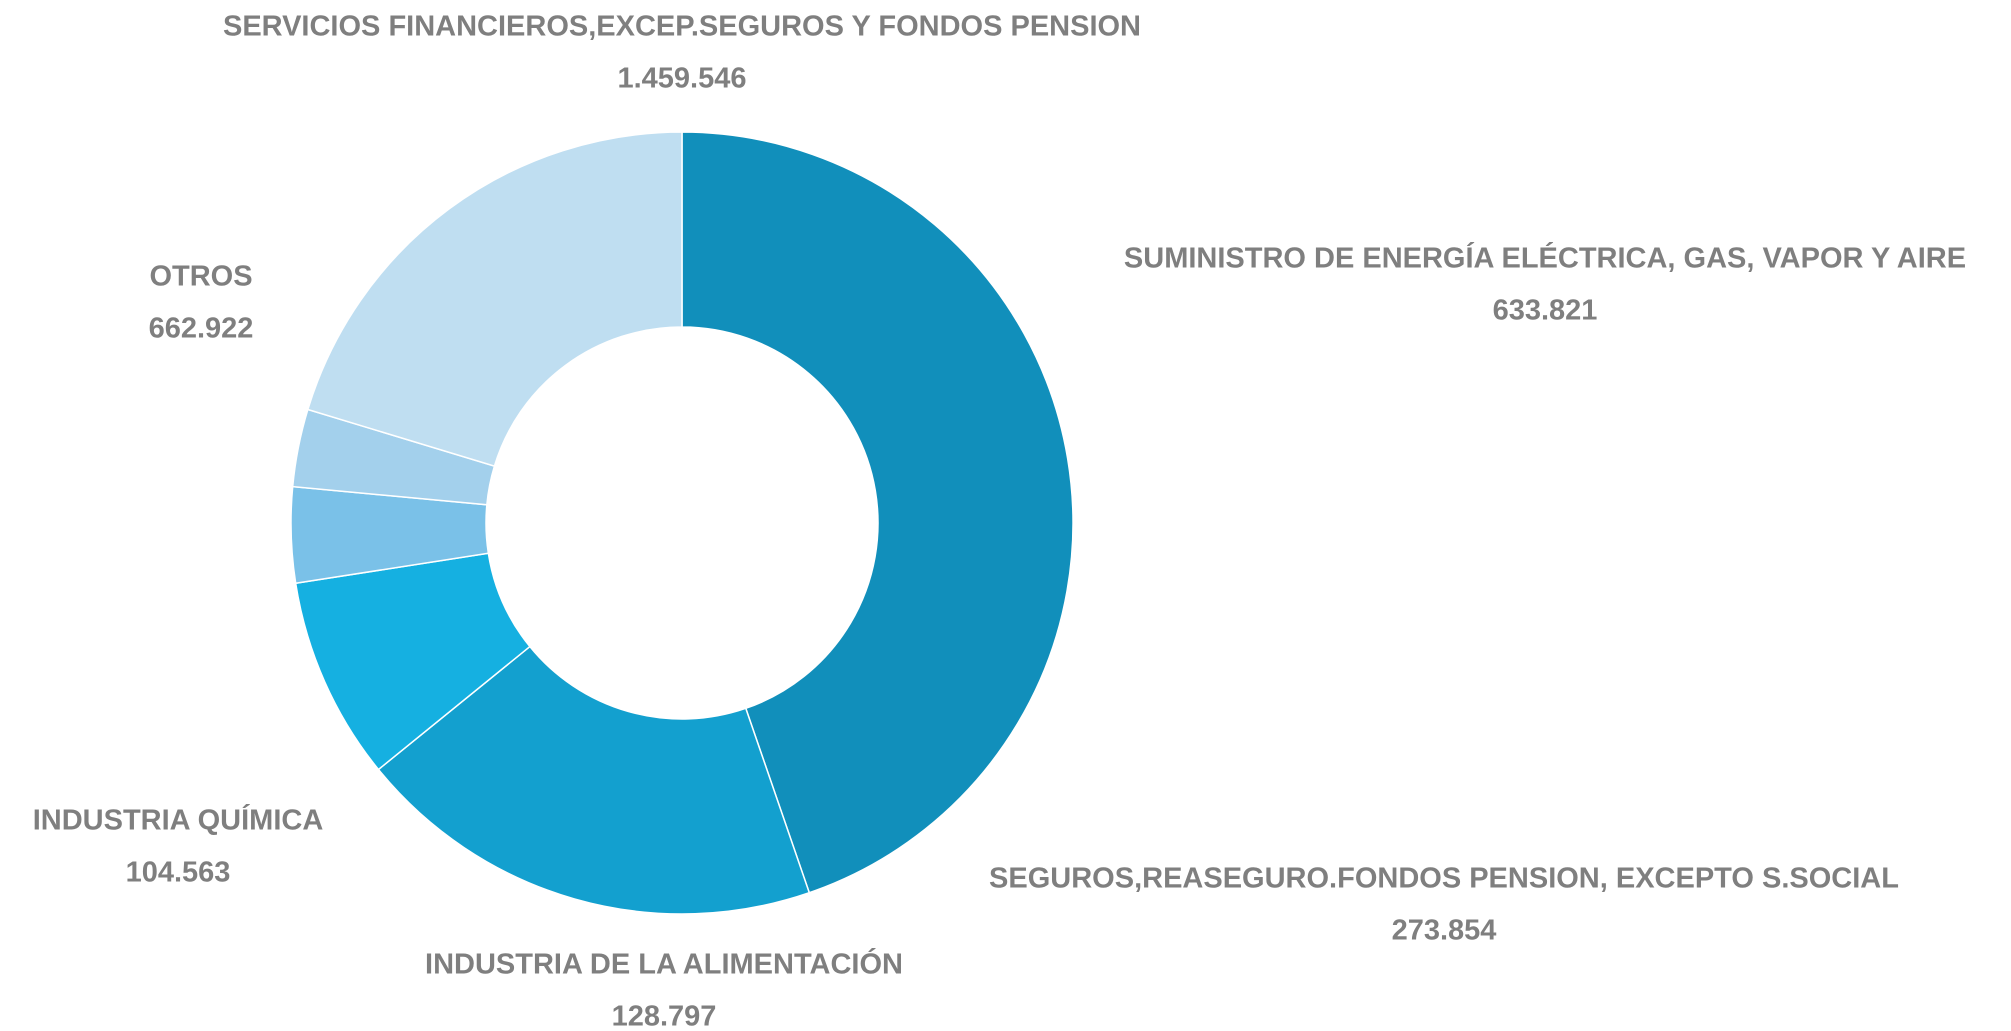 The width and height of the screenshot is (2011, 1031). Describe the element at coordinates (1545, 311) in the screenshot. I see `value-label: 633.821` at that location.